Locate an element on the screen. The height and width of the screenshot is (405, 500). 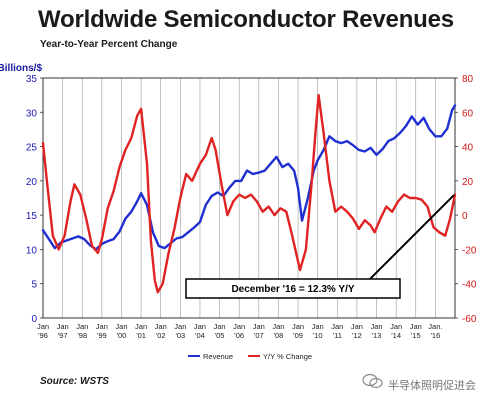
right-tick-label: -40 is located at coordinates (469, 285).